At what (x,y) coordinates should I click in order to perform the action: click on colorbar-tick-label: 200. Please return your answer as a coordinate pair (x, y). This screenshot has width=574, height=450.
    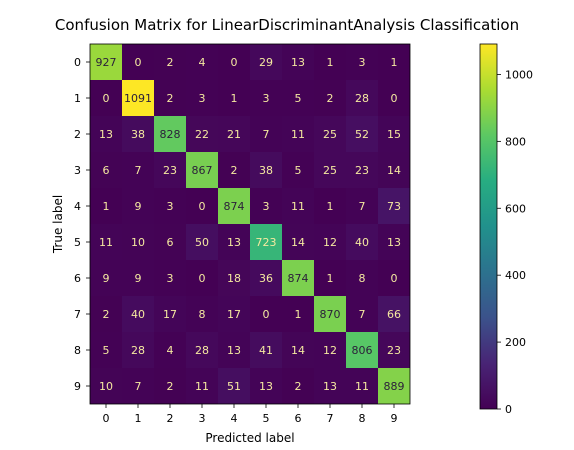
    Looking at the image, I should click on (515, 342).